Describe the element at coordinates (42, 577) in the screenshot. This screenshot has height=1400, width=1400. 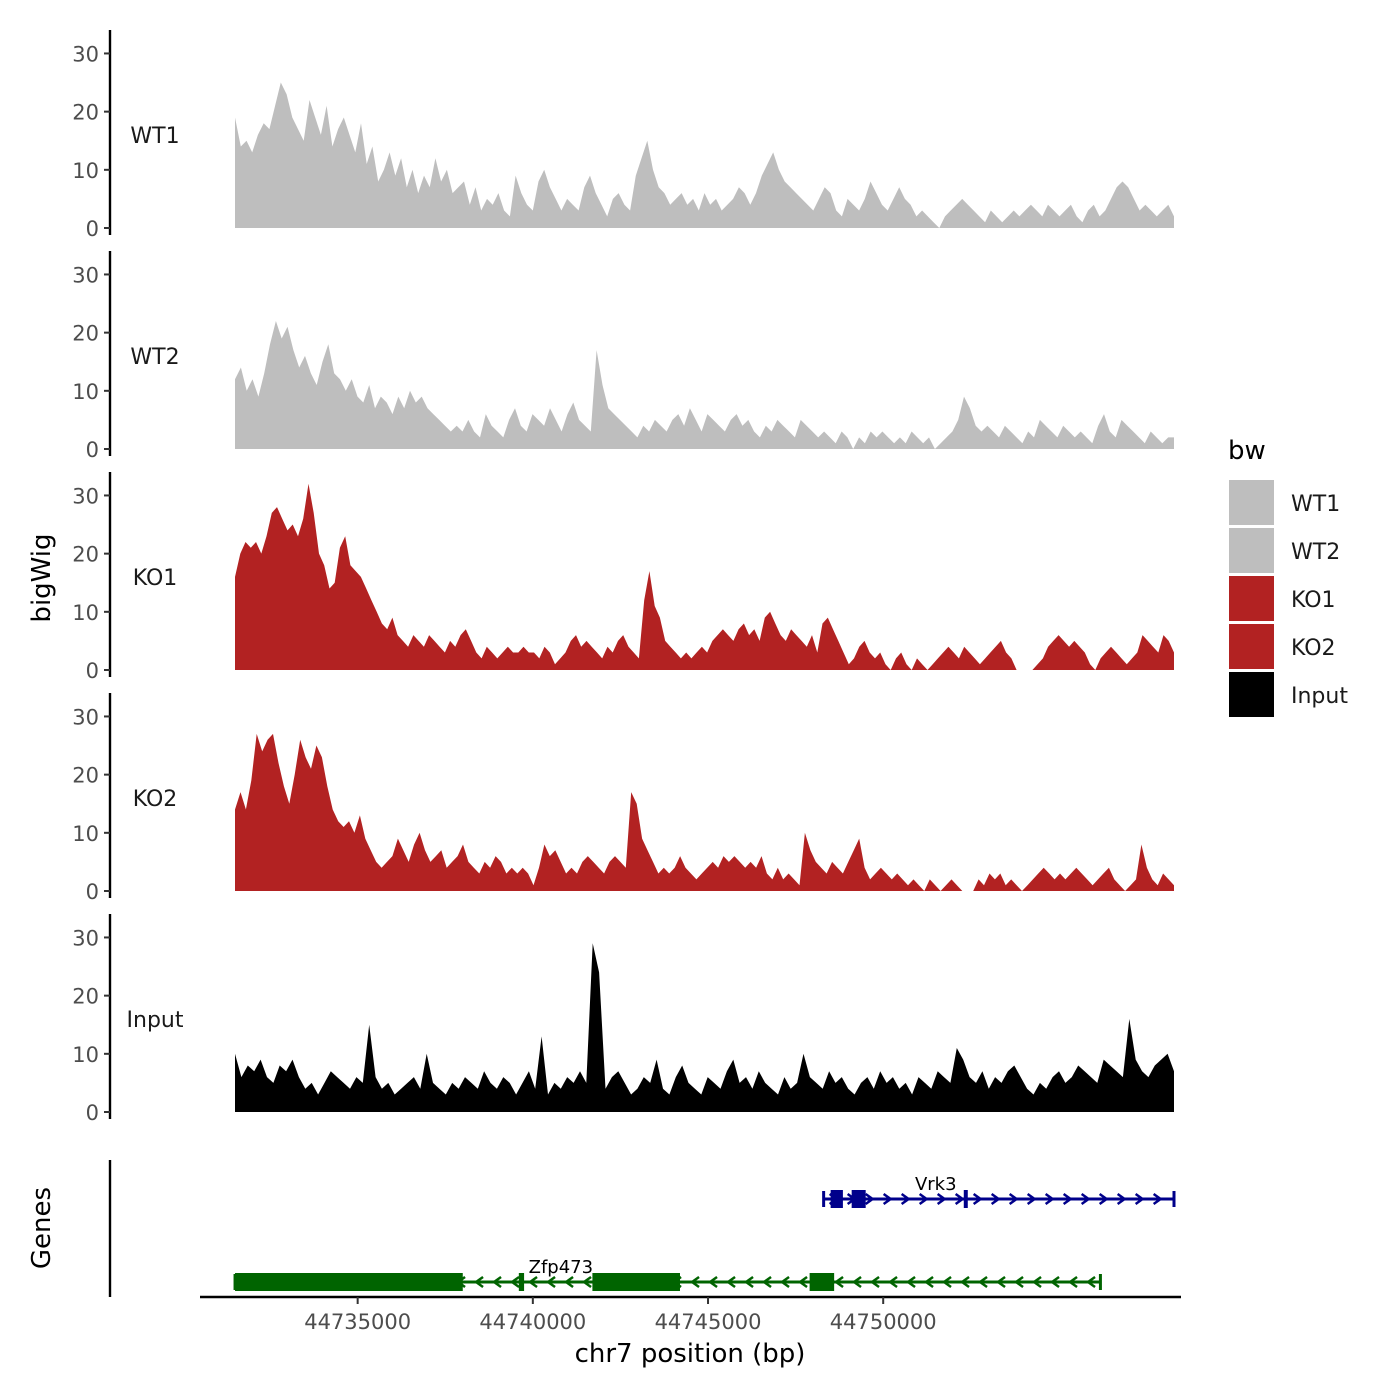
I see `y-axis-title: bigWig` at that location.